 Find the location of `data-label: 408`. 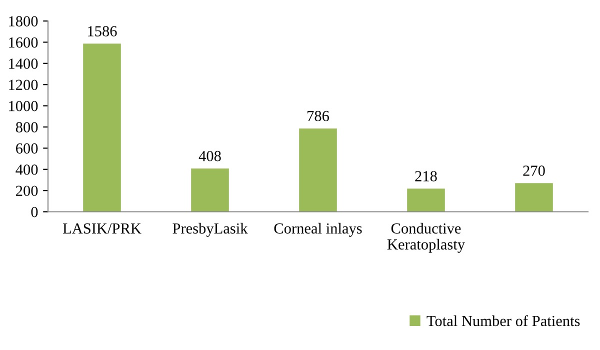

data-label: 408 is located at coordinates (209, 156).